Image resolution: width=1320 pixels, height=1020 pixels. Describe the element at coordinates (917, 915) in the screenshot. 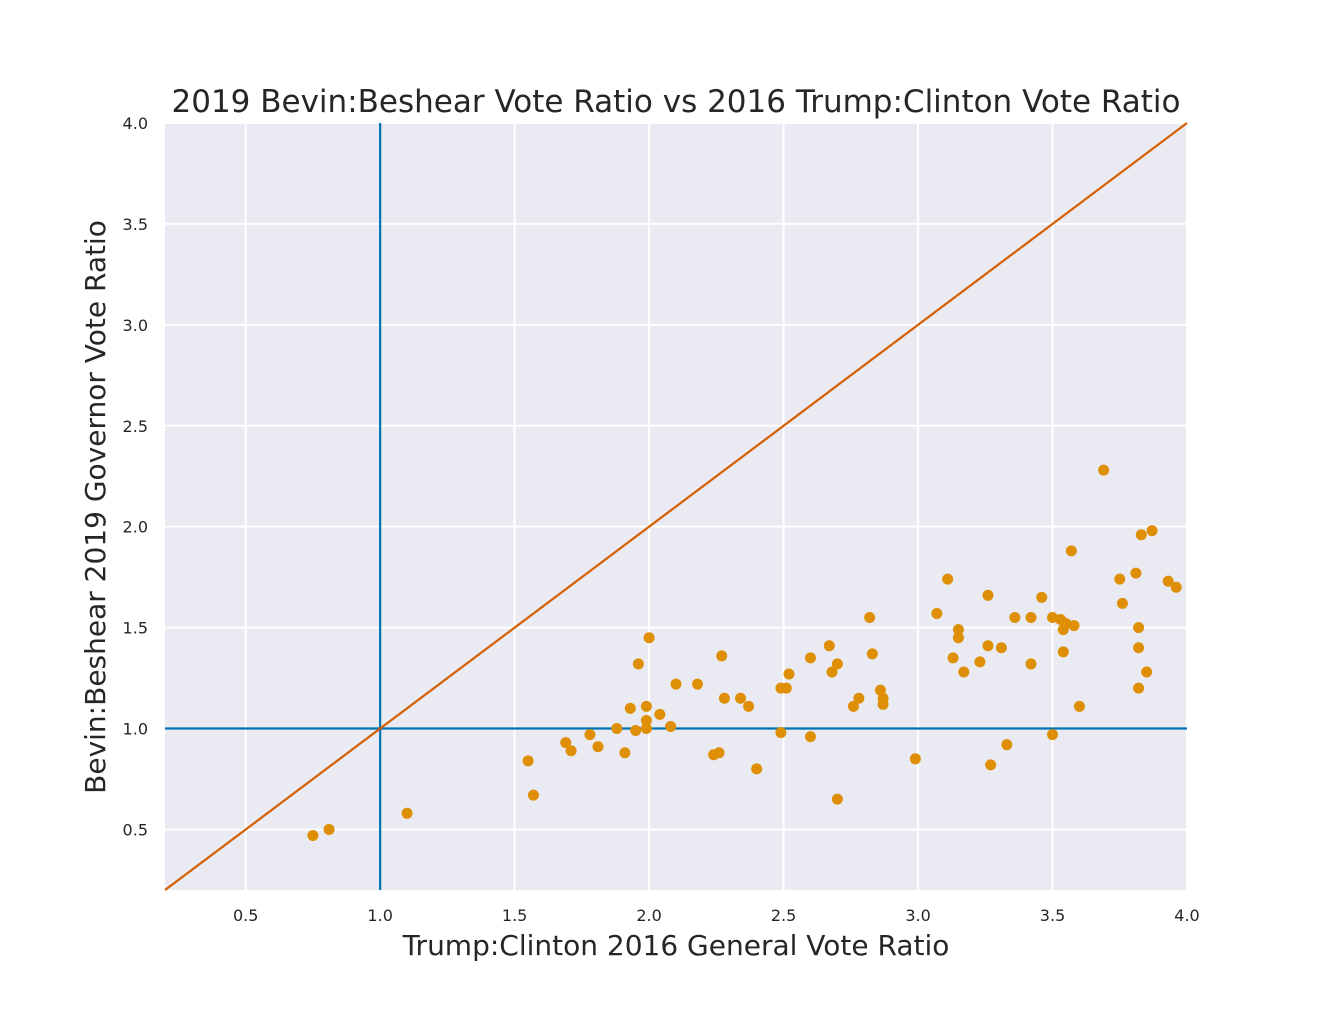

I see `x-tick-label: 3.0` at that location.